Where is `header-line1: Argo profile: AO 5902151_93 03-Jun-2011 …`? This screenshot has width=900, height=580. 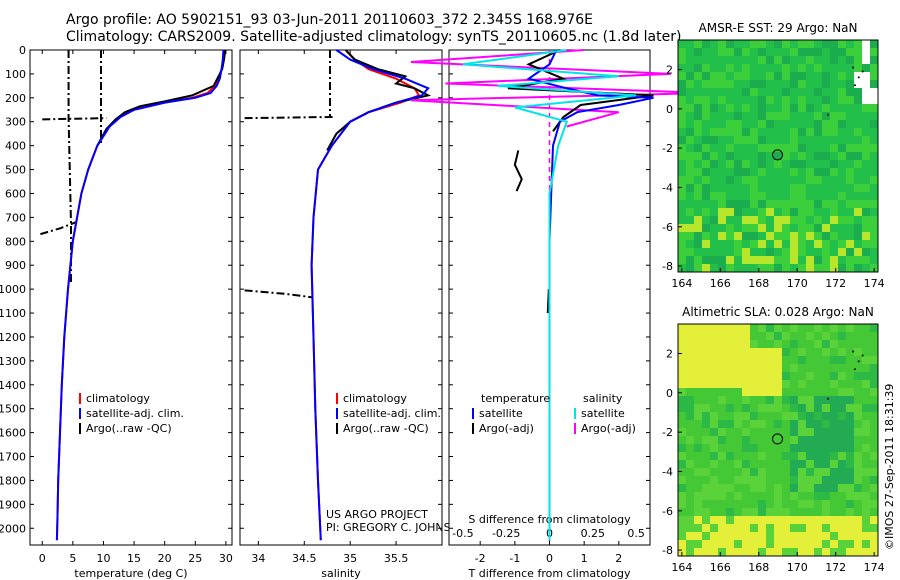
header-line1: Argo profile: AO 5902151_93 03-Jun-2011 … is located at coordinates (330, 20).